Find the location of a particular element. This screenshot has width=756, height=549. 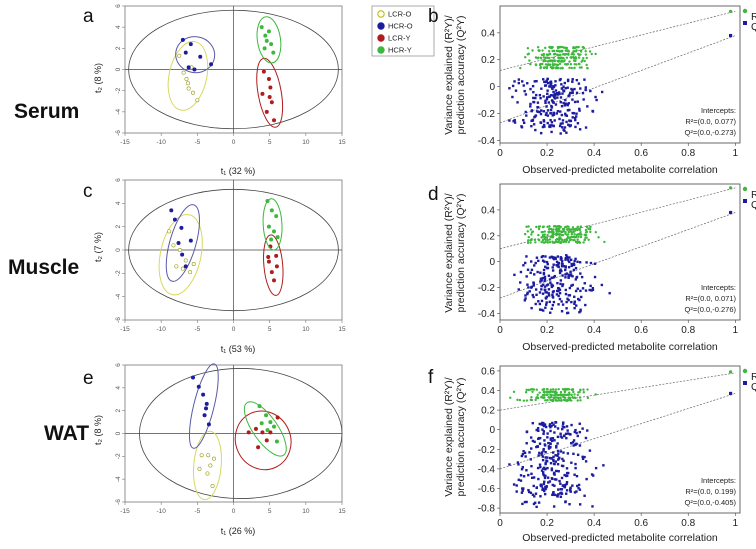

point-hcr-o is located at coordinates (200, 56).